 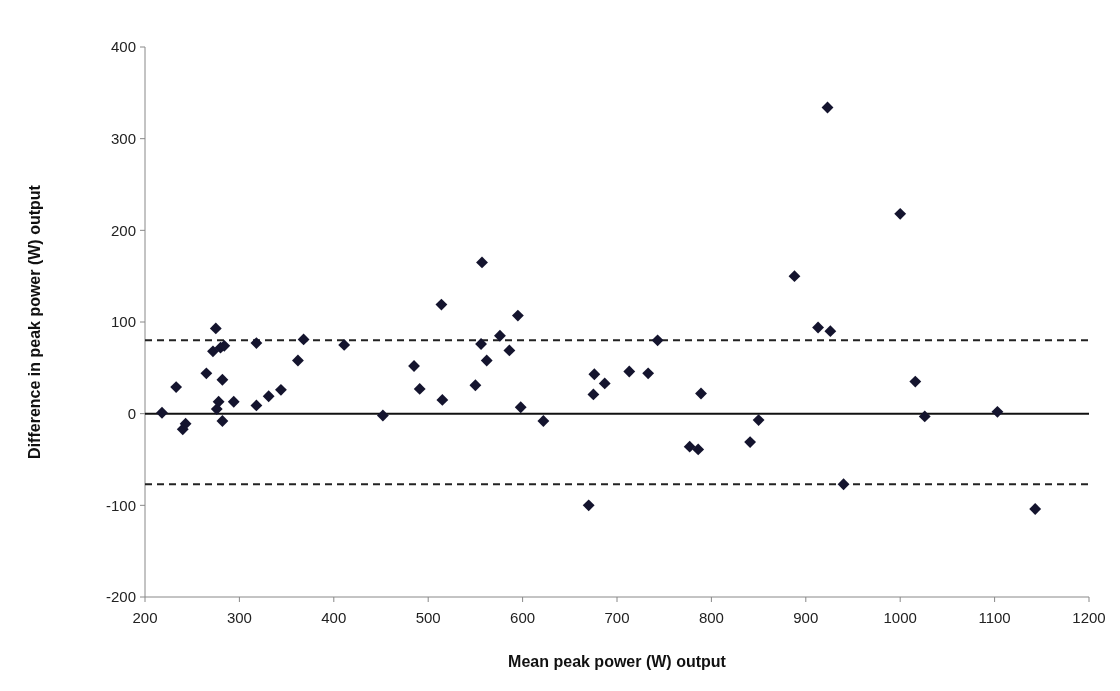 What do you see at coordinates (994, 617) in the screenshot?
I see `x-tick-label: 1100` at bounding box center [994, 617].